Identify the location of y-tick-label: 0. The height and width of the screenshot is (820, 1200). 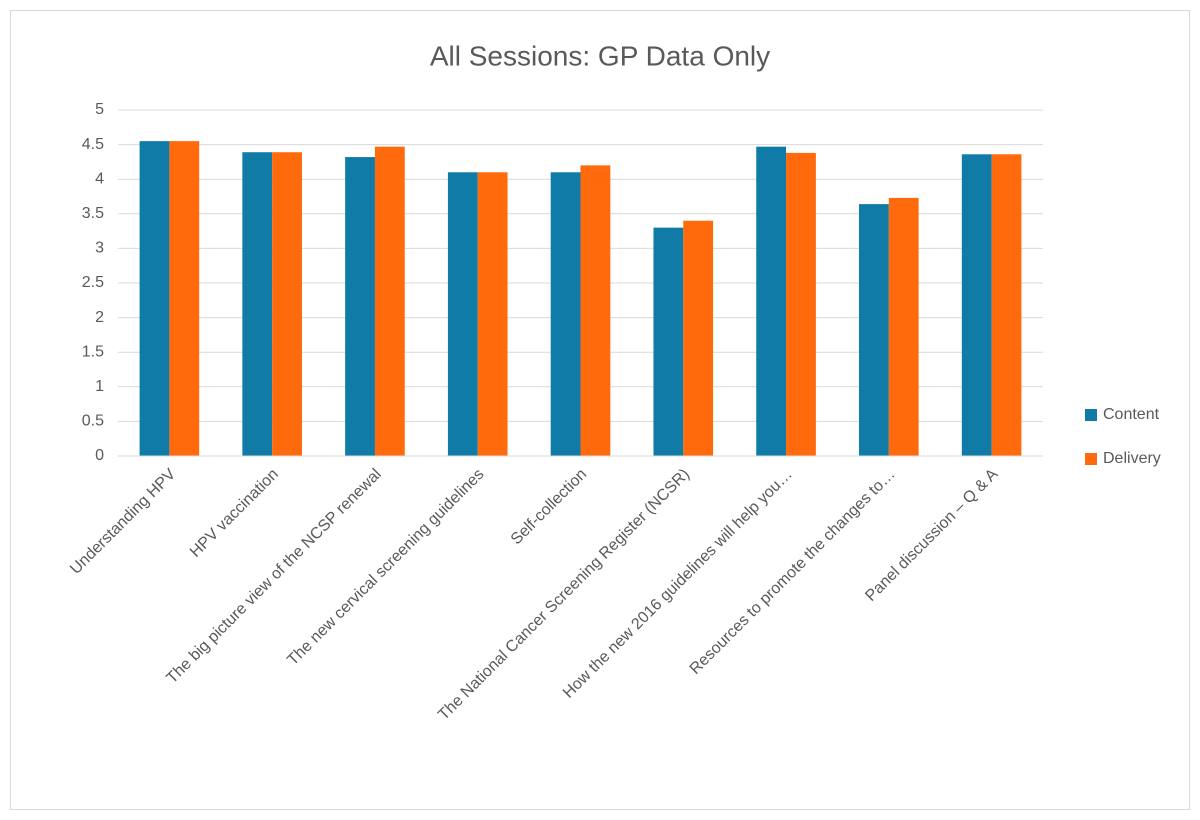
(99, 455).